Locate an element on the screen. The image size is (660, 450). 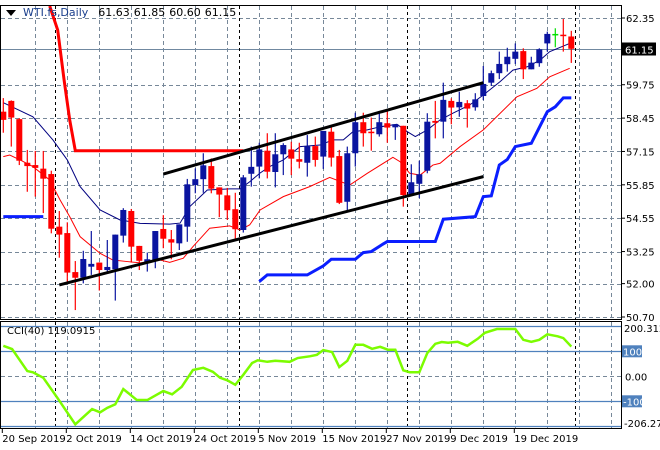
triangle-down-icon is located at coordinates (11, 12).